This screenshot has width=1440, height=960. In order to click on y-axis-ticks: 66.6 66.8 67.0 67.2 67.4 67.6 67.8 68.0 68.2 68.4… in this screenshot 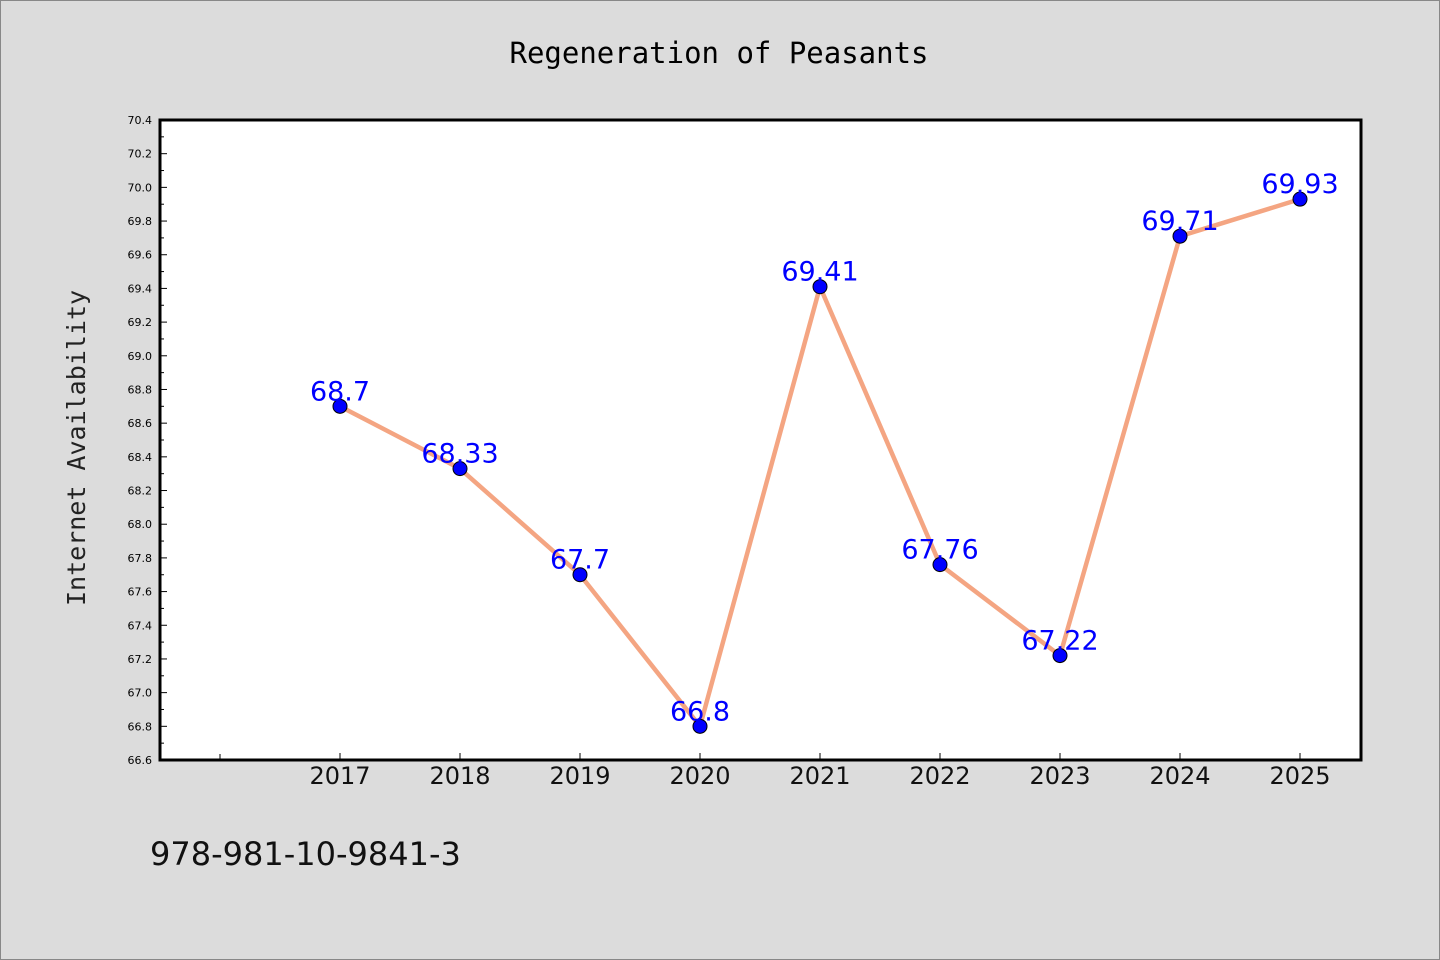, I will do `click(147, 440)`.